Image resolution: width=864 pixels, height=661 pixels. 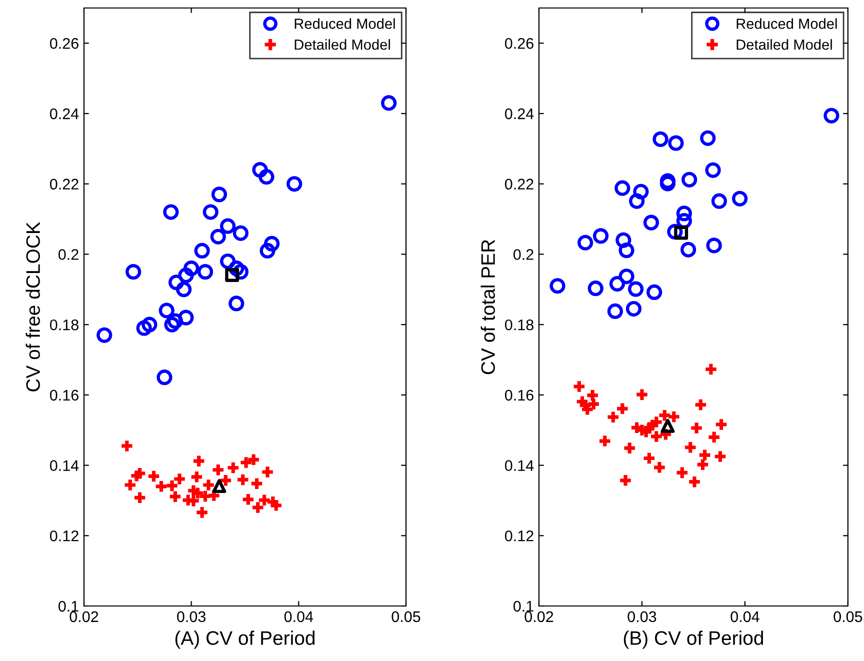 What do you see at coordinates (487, 307) in the screenshot?
I see `y-axis-title: CV of total PER` at bounding box center [487, 307].